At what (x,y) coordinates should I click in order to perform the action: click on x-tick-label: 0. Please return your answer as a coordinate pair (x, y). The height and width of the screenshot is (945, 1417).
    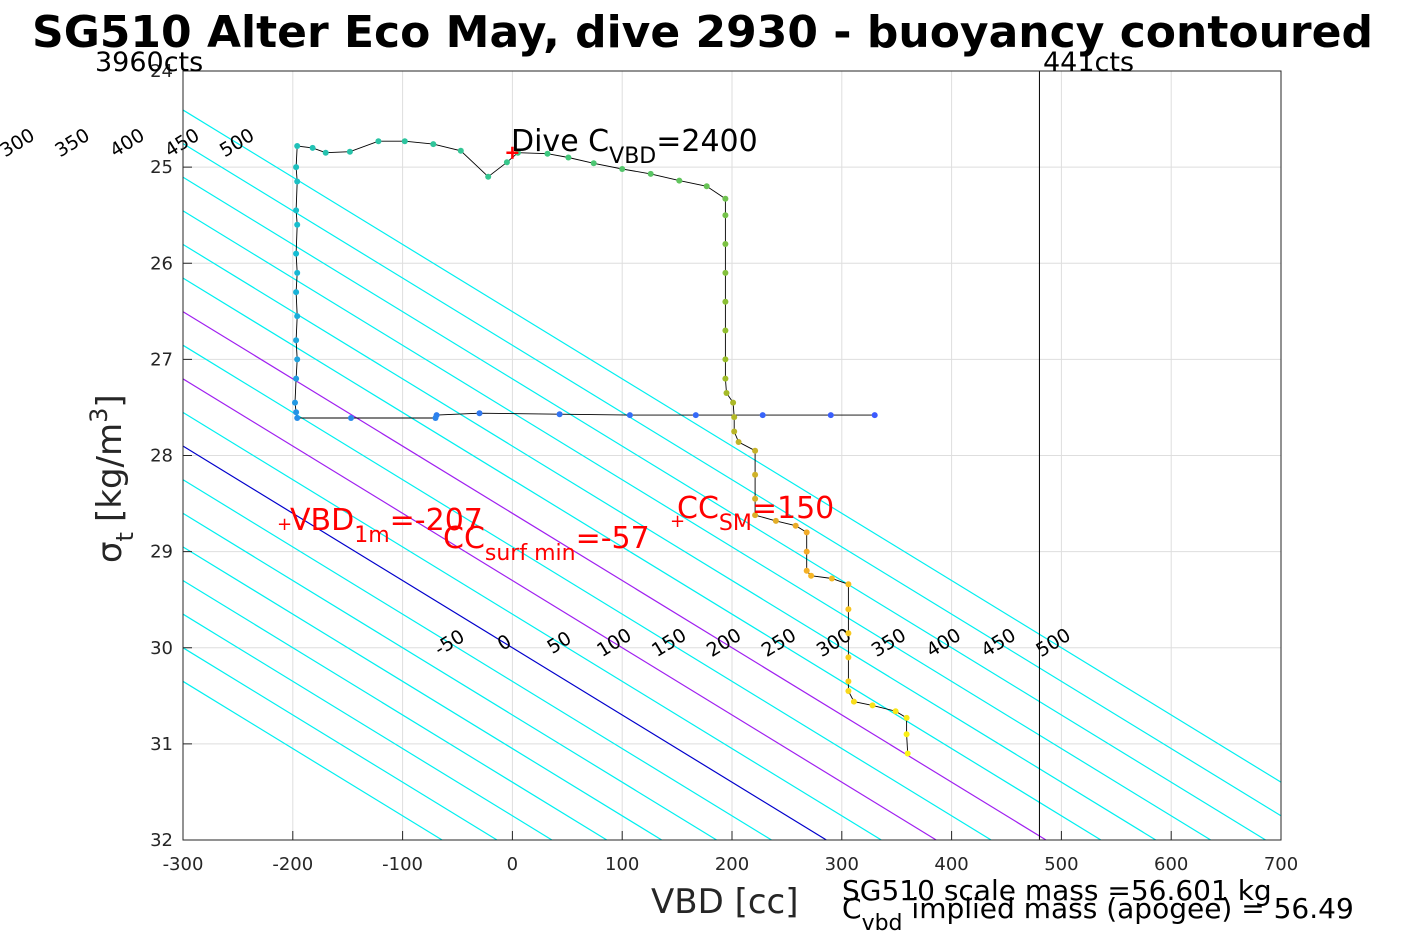
    Looking at the image, I should click on (512, 864).